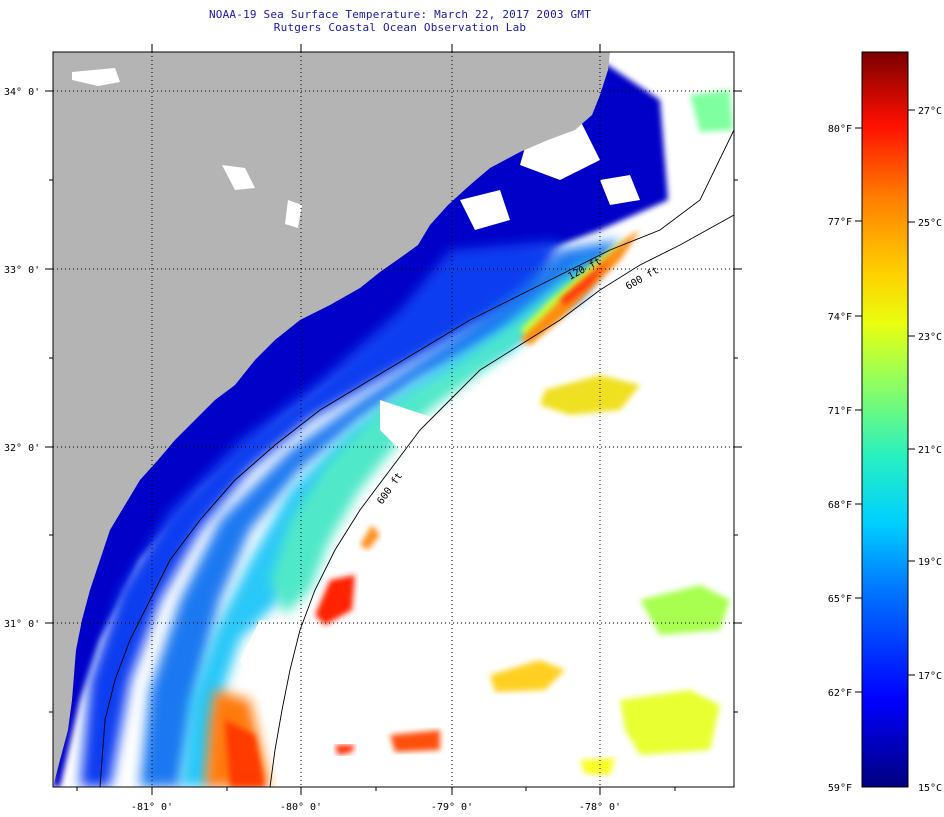  I want to click on cb-f-label: 74°F, so click(840, 317).